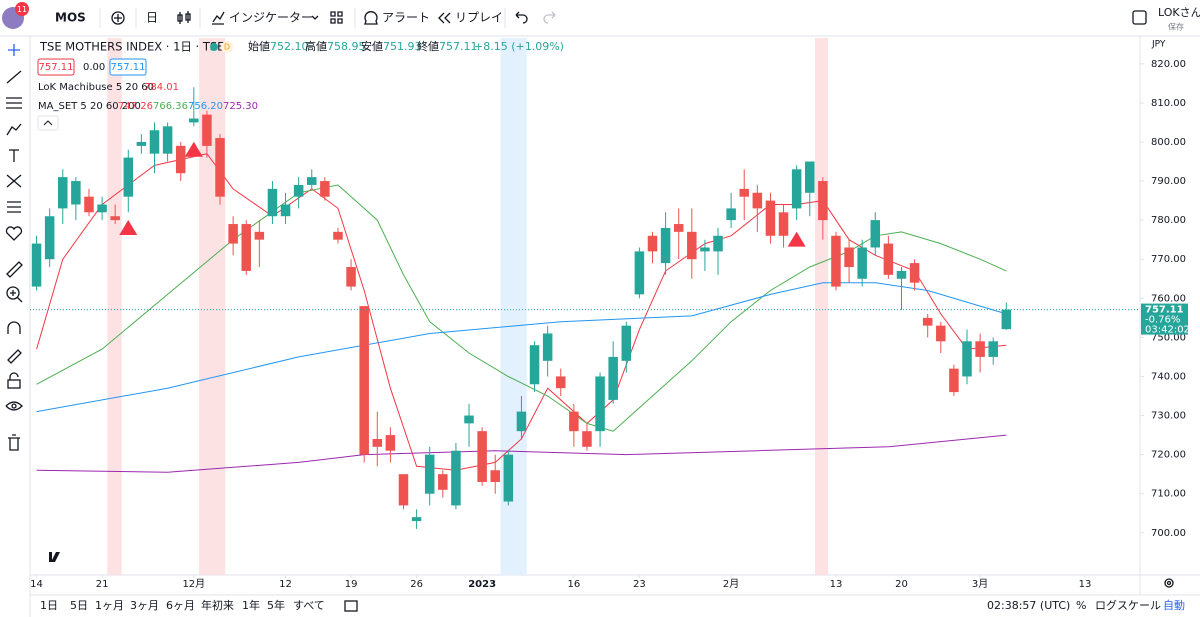 The width and height of the screenshot is (1200, 617). Describe the element at coordinates (109, 605) in the screenshot. I see `range-button: 1ヶ月` at that location.